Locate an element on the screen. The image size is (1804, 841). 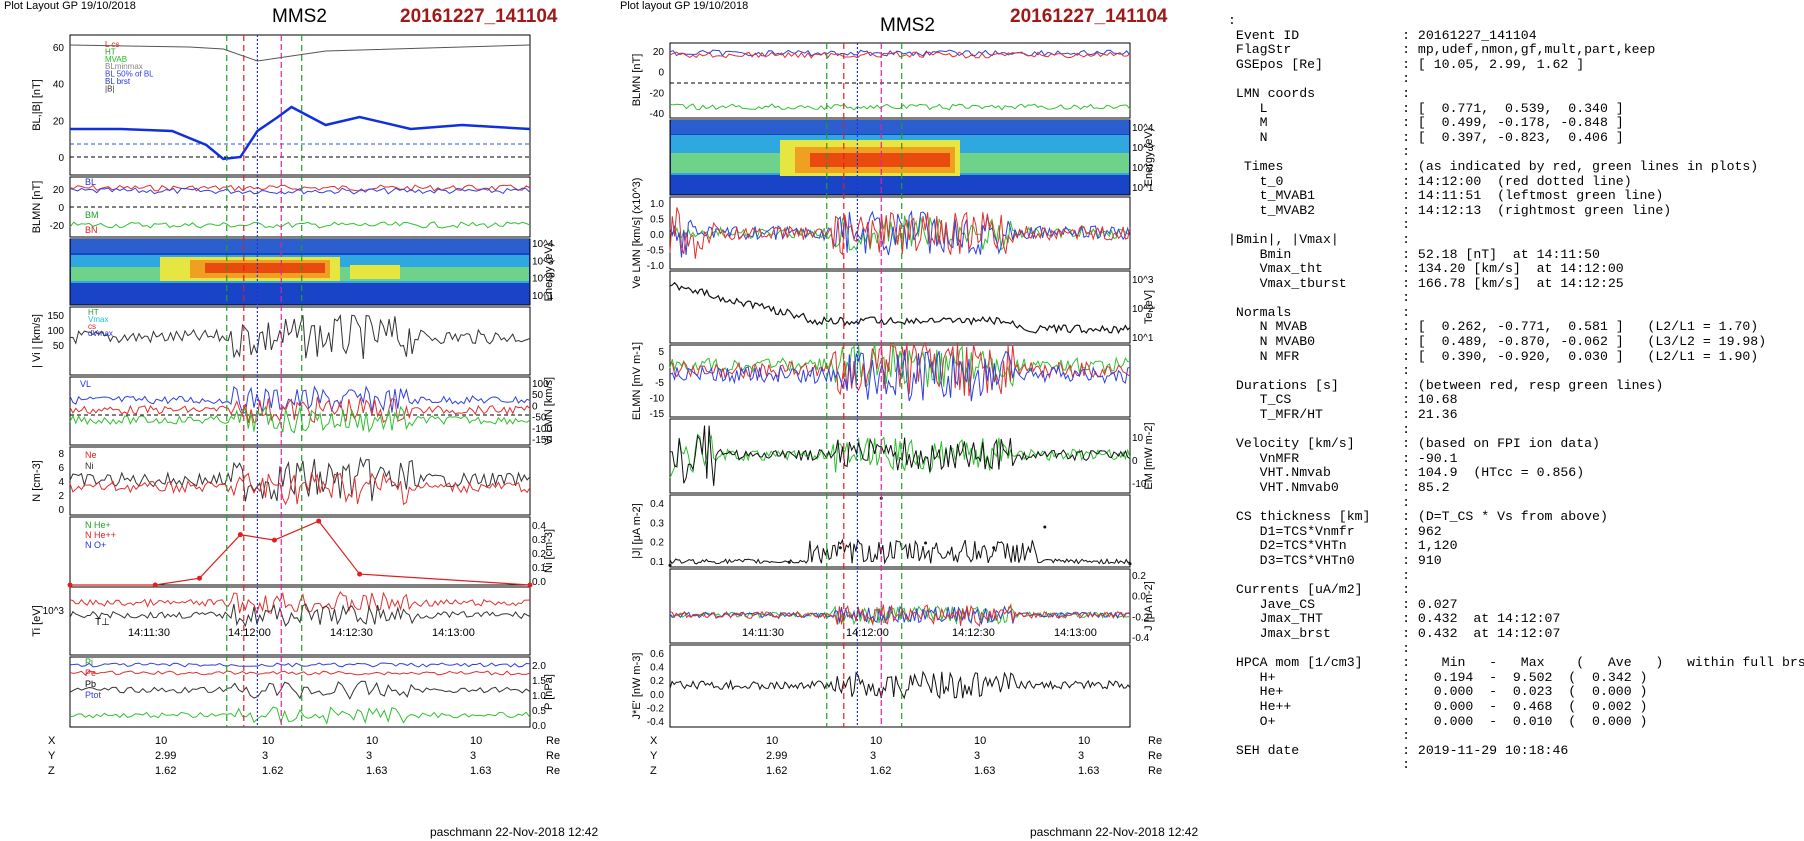
left-tick-vlmn-4: -100 is located at coordinates (542, 429).